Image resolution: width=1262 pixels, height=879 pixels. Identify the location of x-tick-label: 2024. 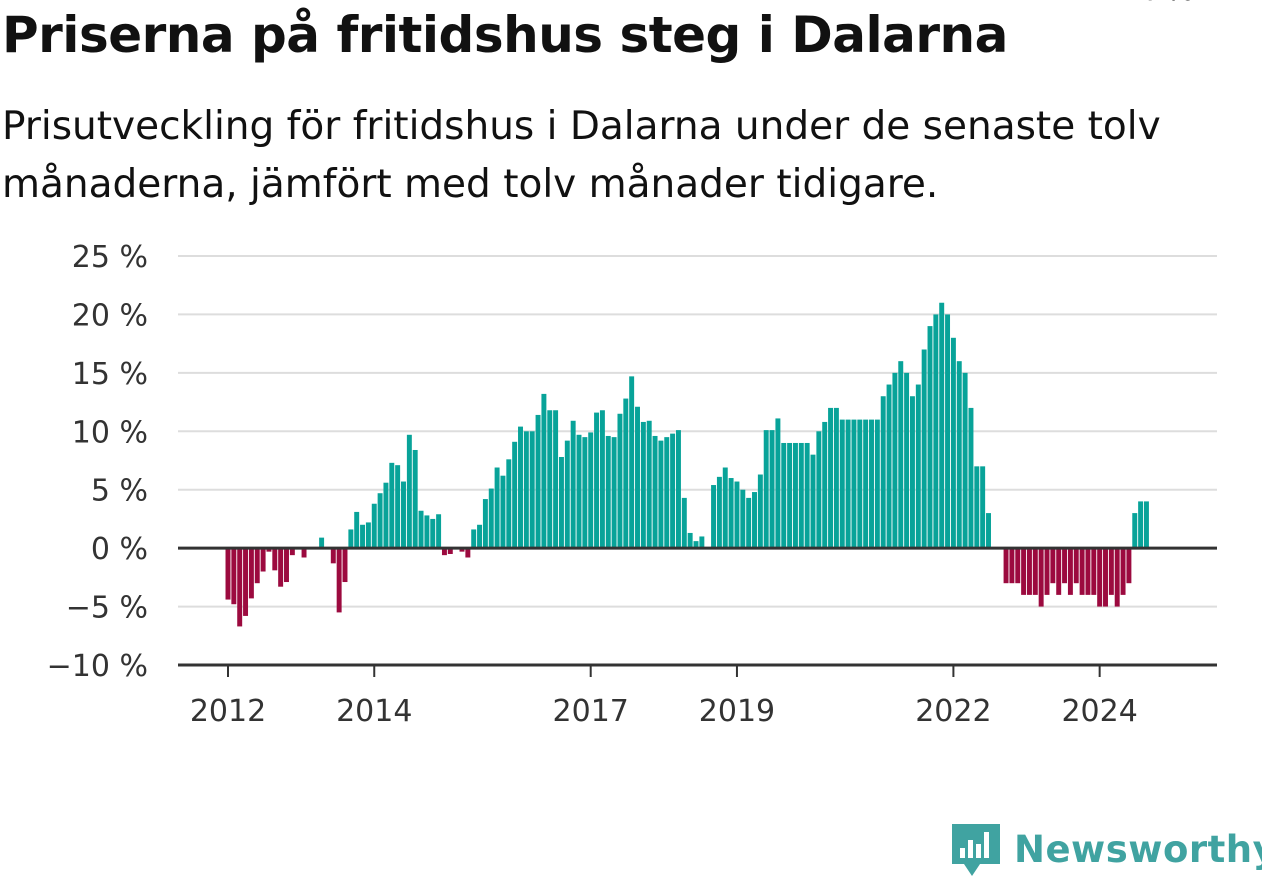
(1099, 711).